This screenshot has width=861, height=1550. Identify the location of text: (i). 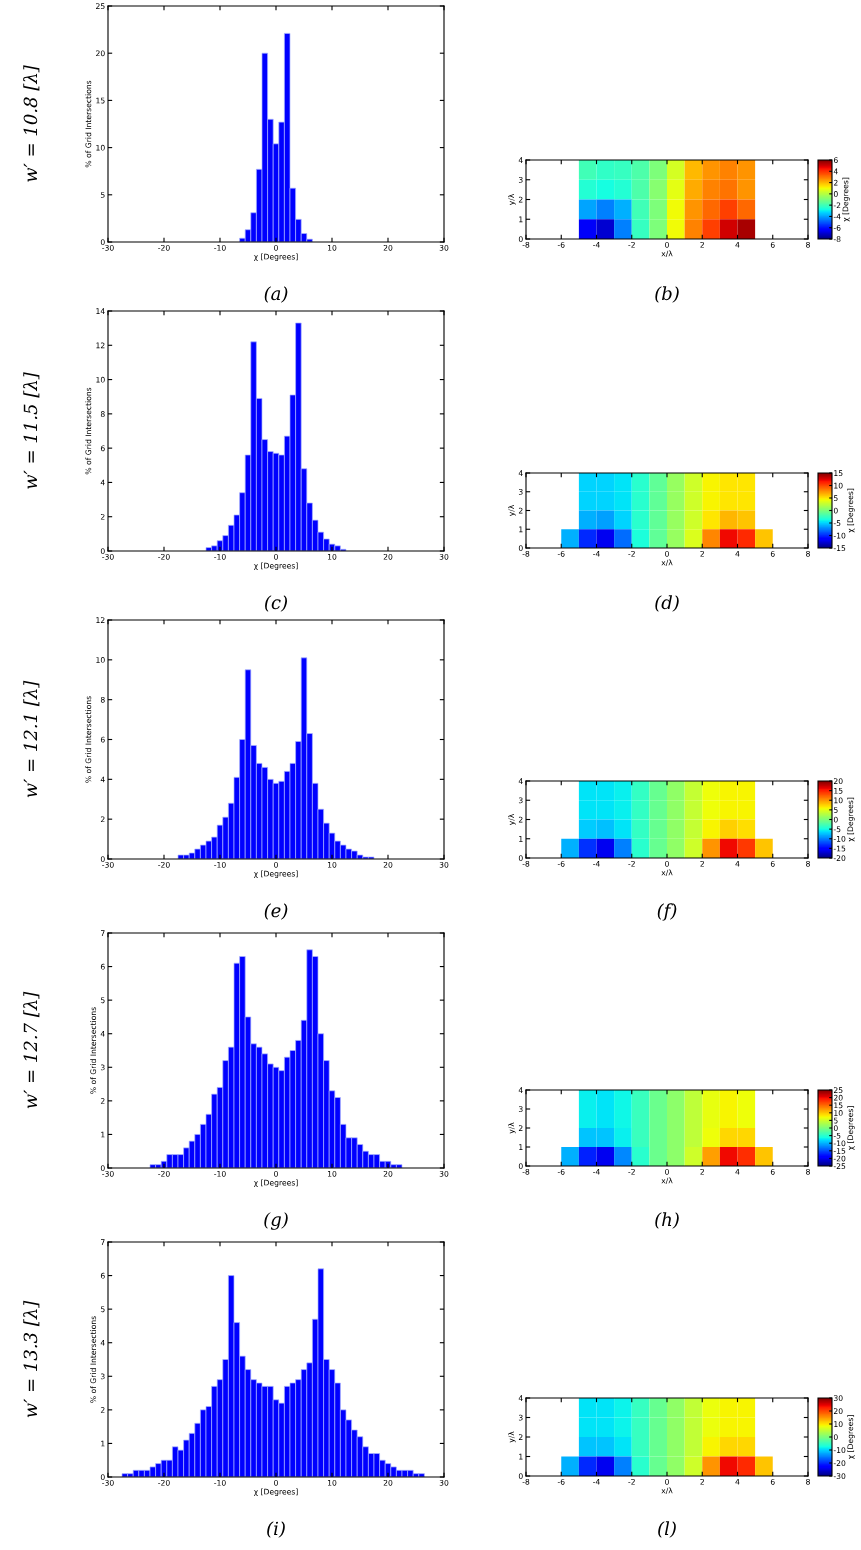
(276, 1529).